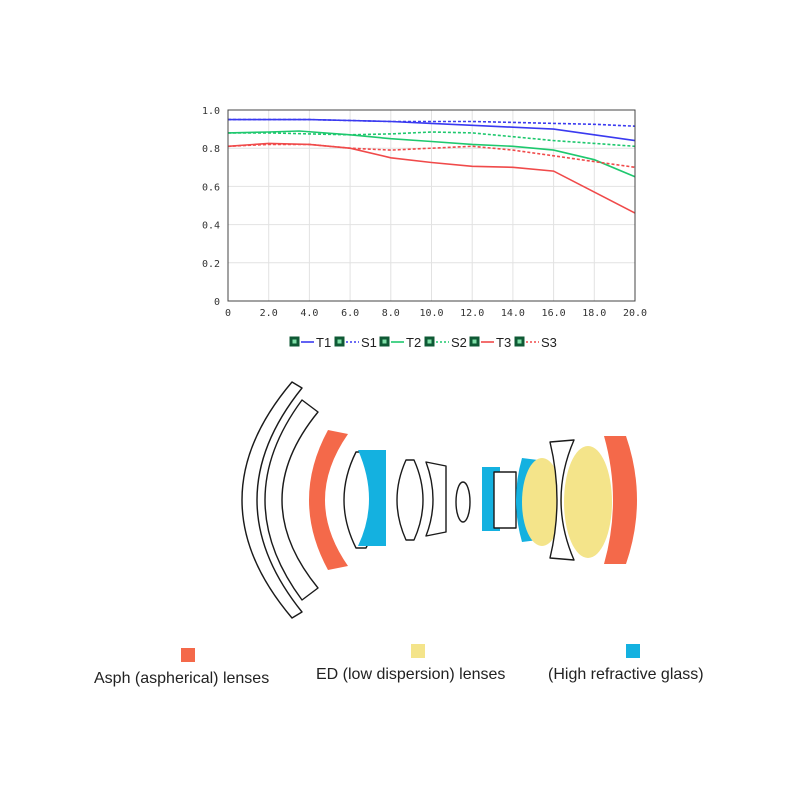 Image resolution: width=800 pixels, height=800 pixels. I want to click on x-tick-label: 8.0, so click(391, 313).